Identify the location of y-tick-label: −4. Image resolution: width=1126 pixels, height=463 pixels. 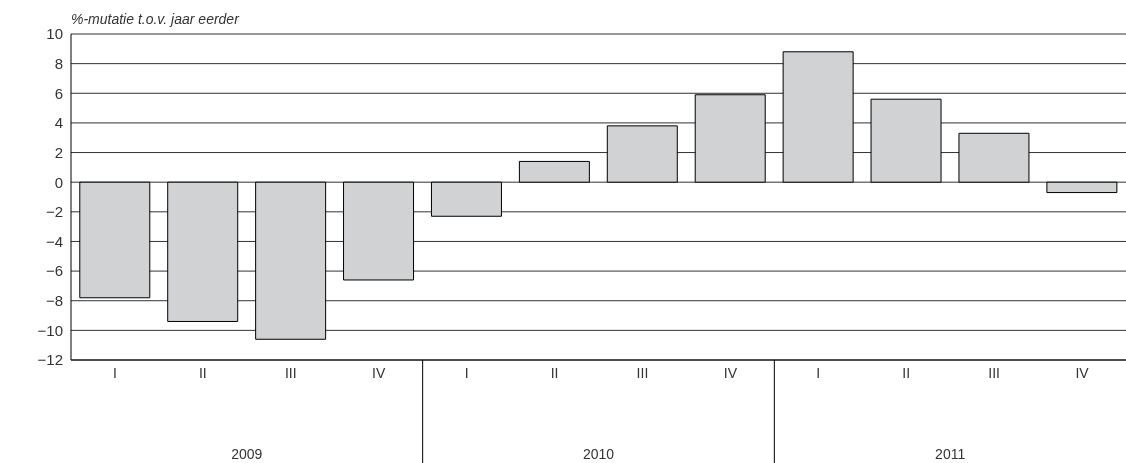
(54, 241).